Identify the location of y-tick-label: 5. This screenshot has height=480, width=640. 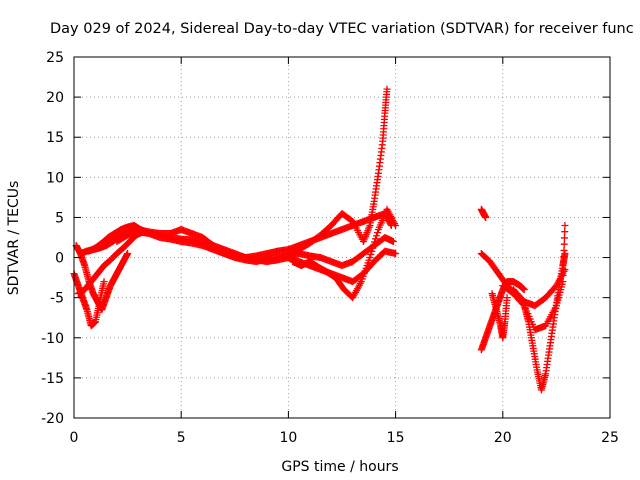
(59, 218).